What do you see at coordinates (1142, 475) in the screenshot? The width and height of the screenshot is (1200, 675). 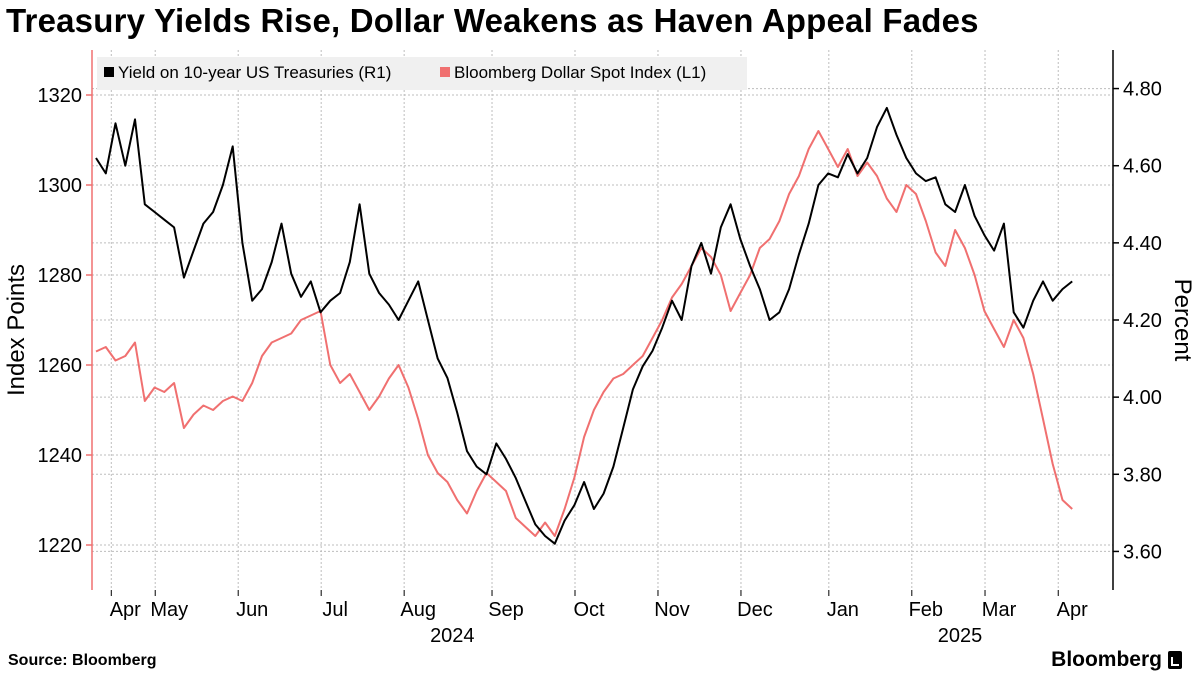 I see `right-tick-label: 3.80` at bounding box center [1142, 475].